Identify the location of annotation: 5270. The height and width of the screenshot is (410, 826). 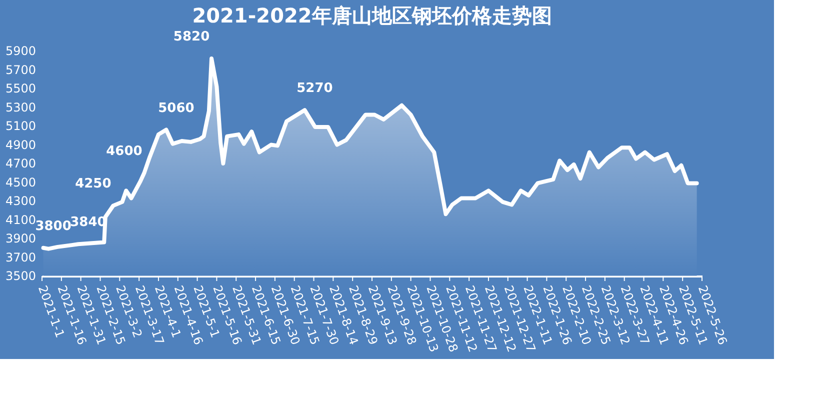
(314, 88).